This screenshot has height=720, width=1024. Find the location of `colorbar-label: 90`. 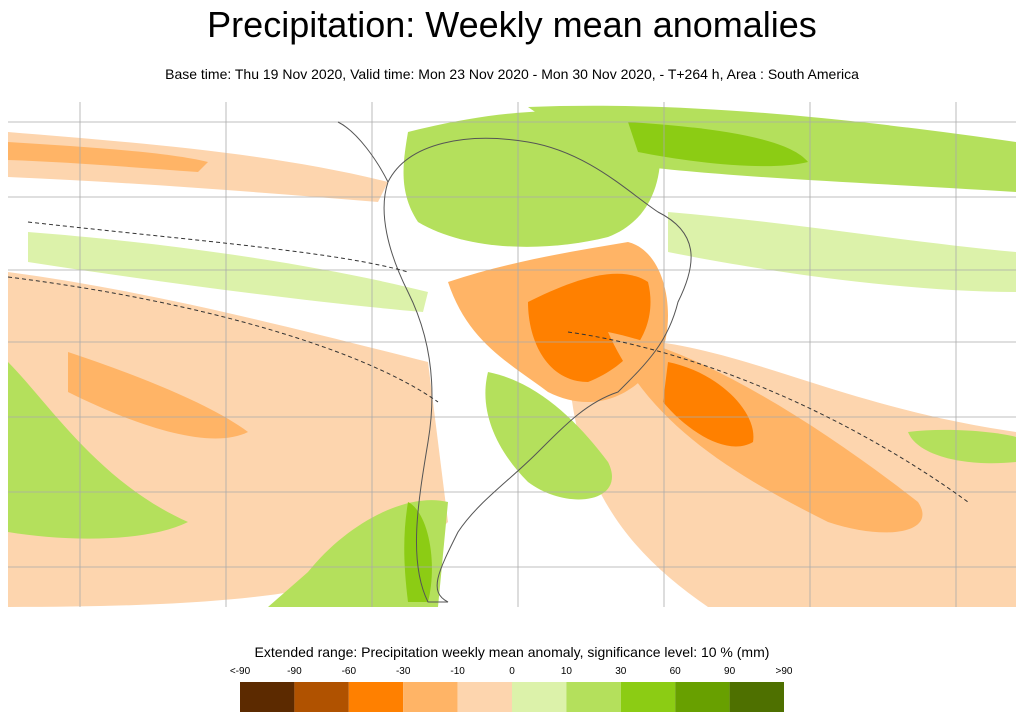

colorbar-label: 90 is located at coordinates (730, 671).